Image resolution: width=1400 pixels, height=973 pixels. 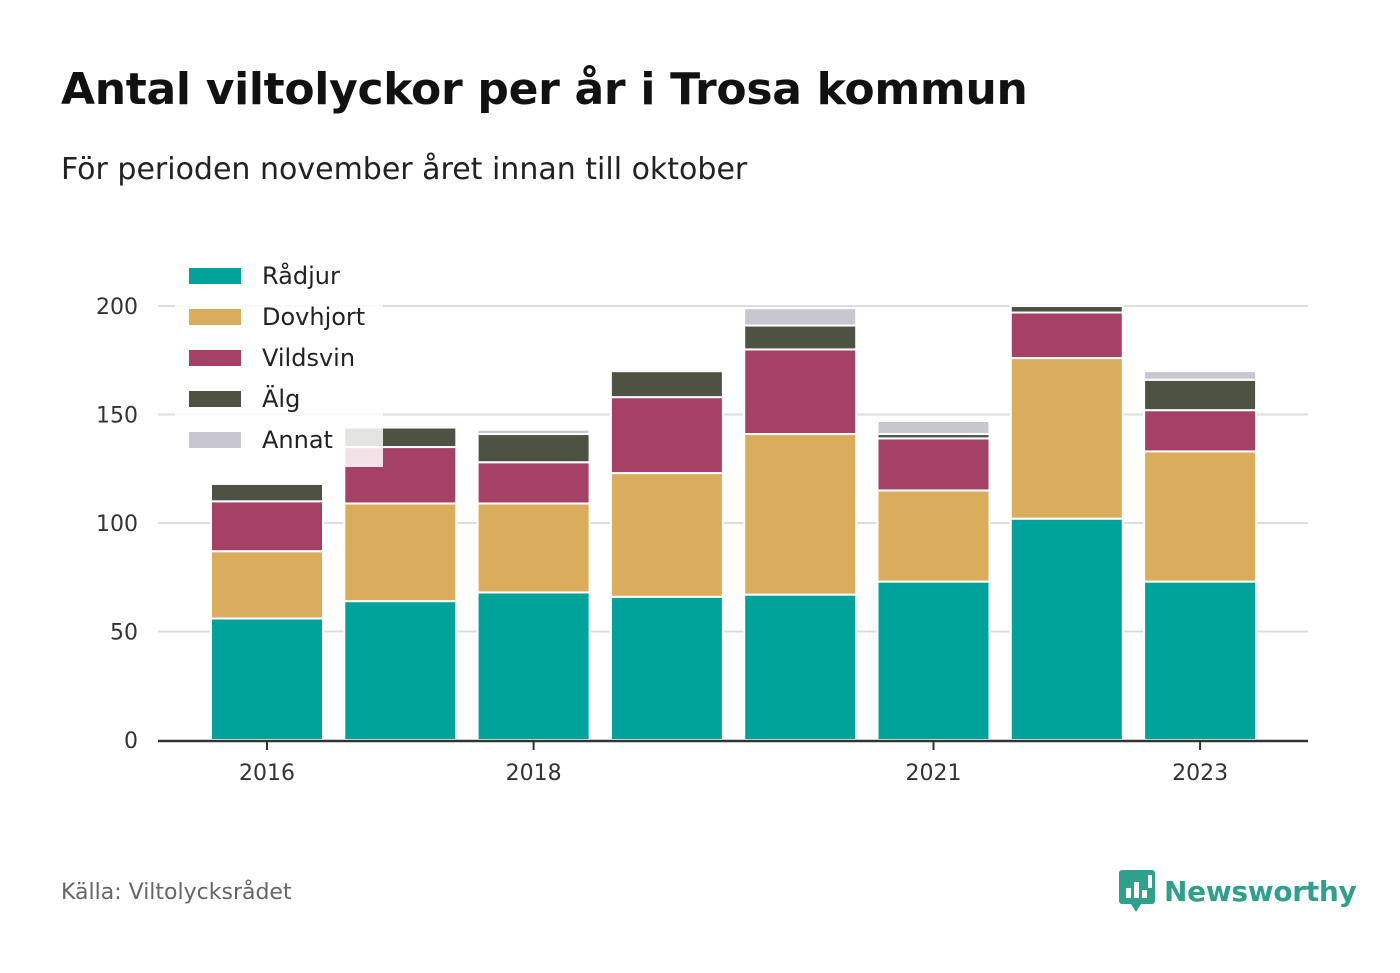 I want to click on source-note: Källa: Viltolycksrådet, so click(x=176, y=892).